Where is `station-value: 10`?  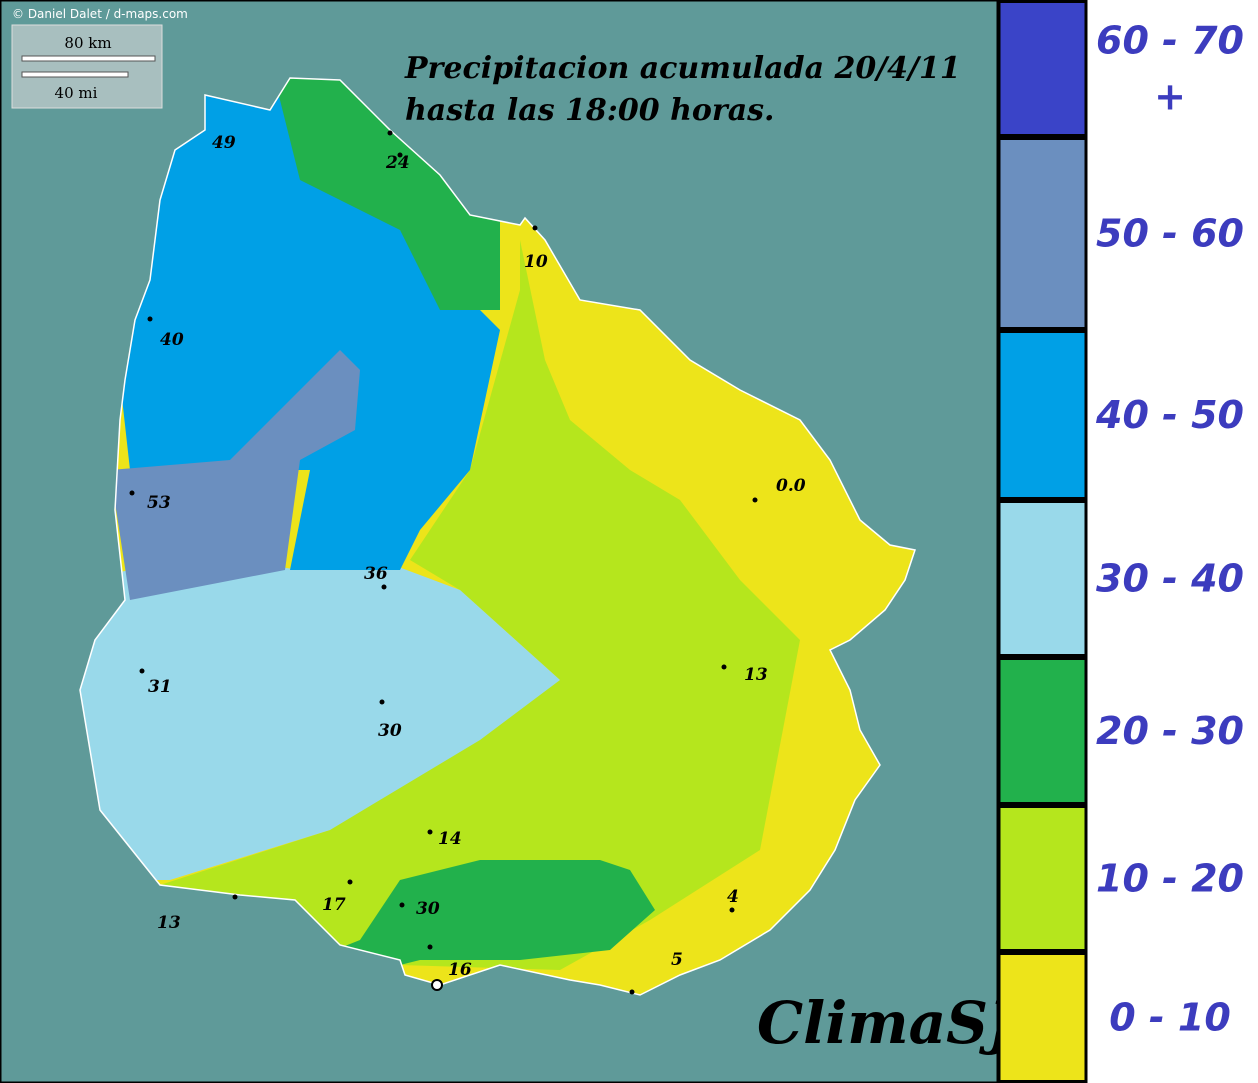 station-value: 10 is located at coordinates (536, 262).